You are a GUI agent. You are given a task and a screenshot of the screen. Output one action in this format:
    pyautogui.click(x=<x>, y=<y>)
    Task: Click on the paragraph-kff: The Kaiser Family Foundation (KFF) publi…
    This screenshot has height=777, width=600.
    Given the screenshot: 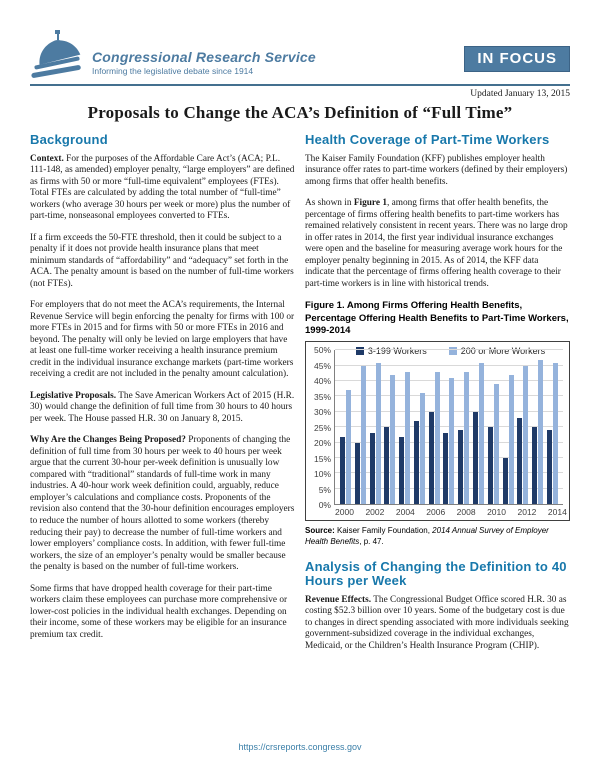 What is the action you would take?
    pyautogui.click(x=436, y=170)
    